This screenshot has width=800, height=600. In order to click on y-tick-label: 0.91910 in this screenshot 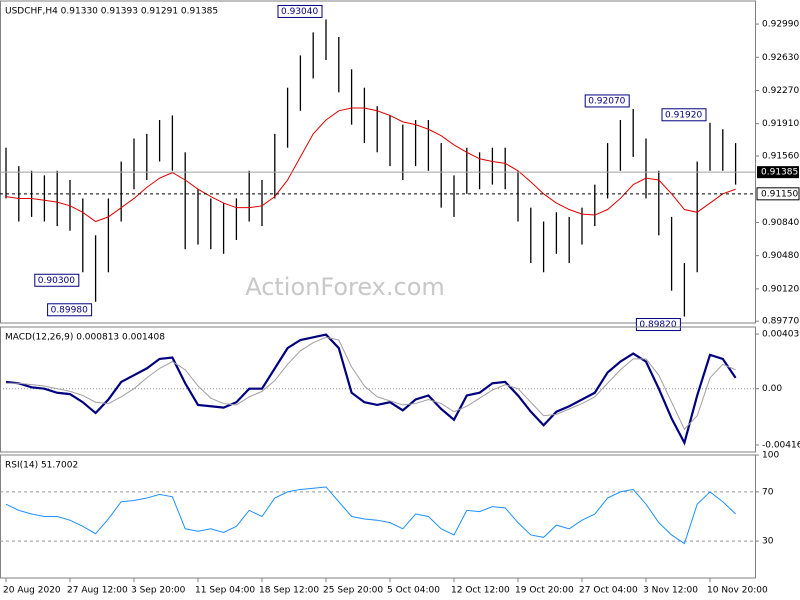, I will do `click(780, 124)`.